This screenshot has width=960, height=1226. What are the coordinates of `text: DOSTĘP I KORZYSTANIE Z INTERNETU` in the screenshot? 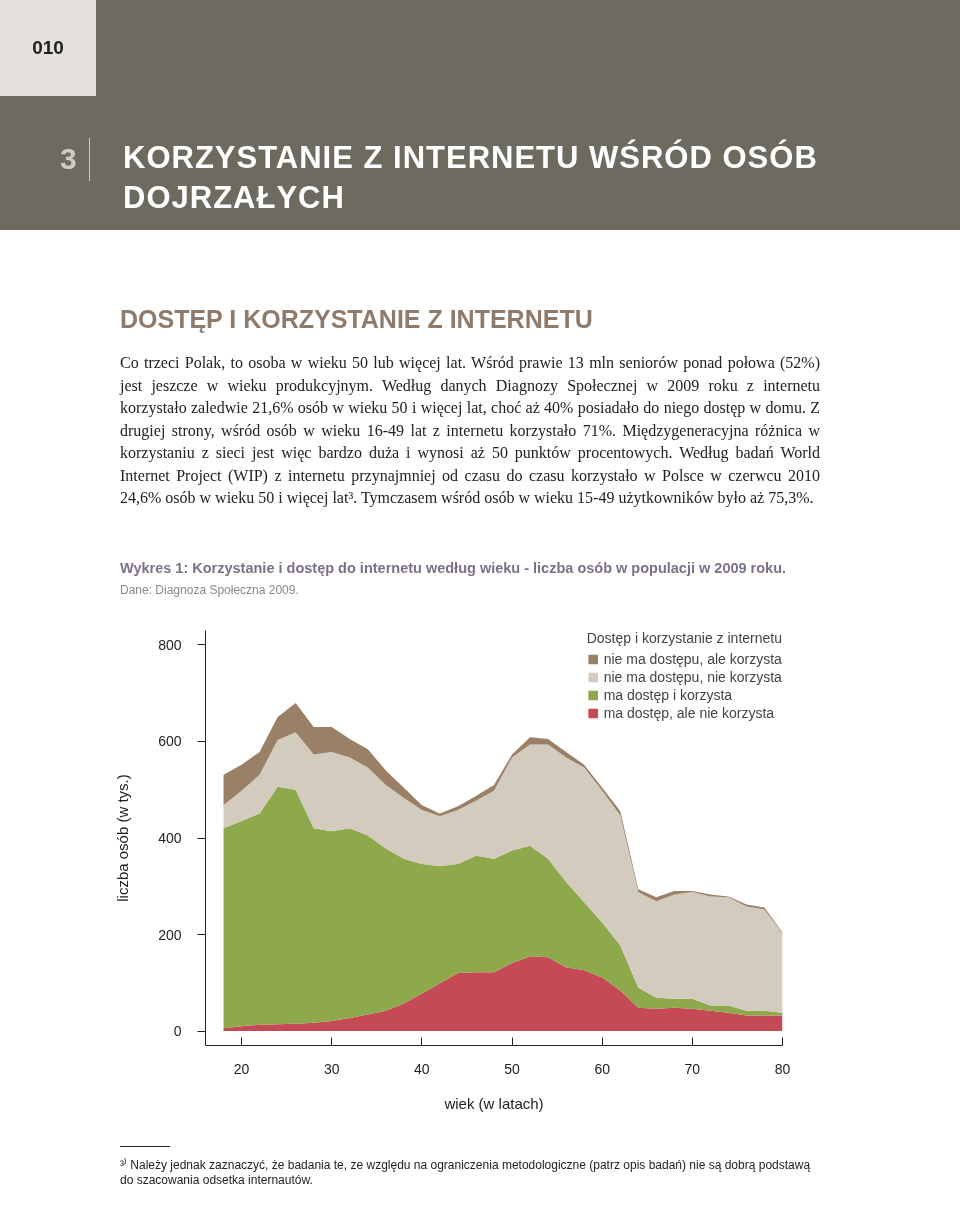 It's located at (356, 319).